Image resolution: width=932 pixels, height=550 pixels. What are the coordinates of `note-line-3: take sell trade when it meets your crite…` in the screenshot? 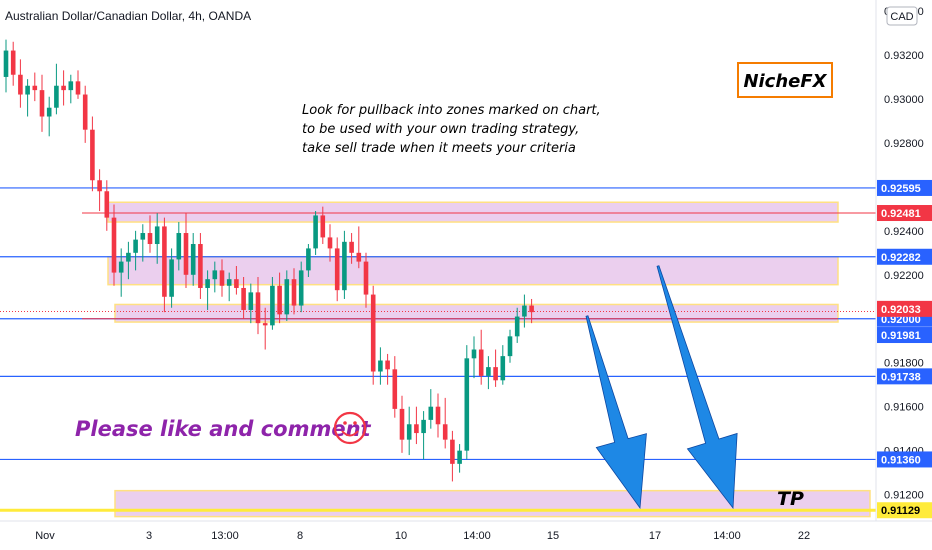 It's located at (439, 148).